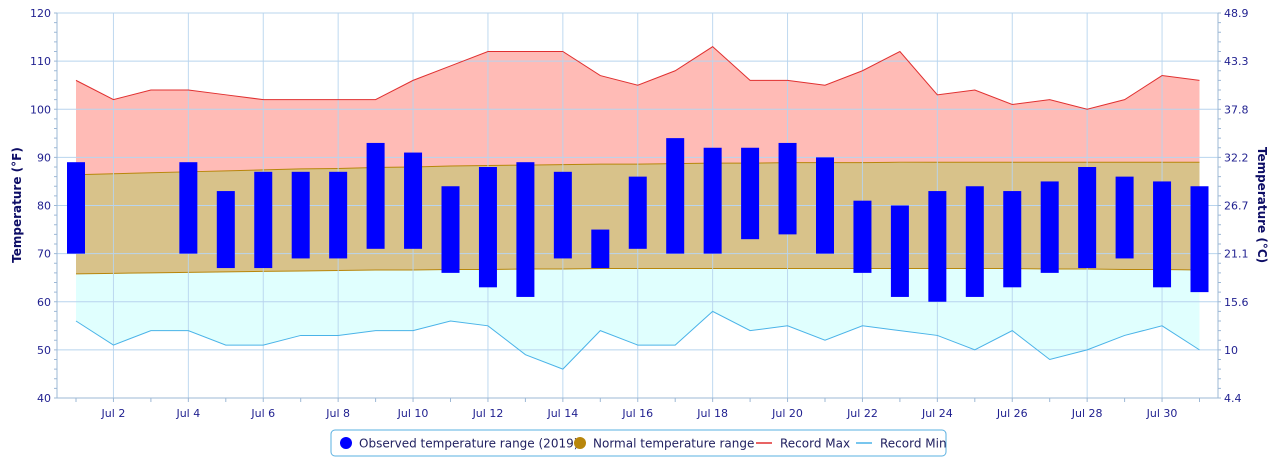 This screenshot has width=1275, height=464. Describe the element at coordinates (862, 413) in the screenshot. I see `x-tick-label: Jul 22` at that location.